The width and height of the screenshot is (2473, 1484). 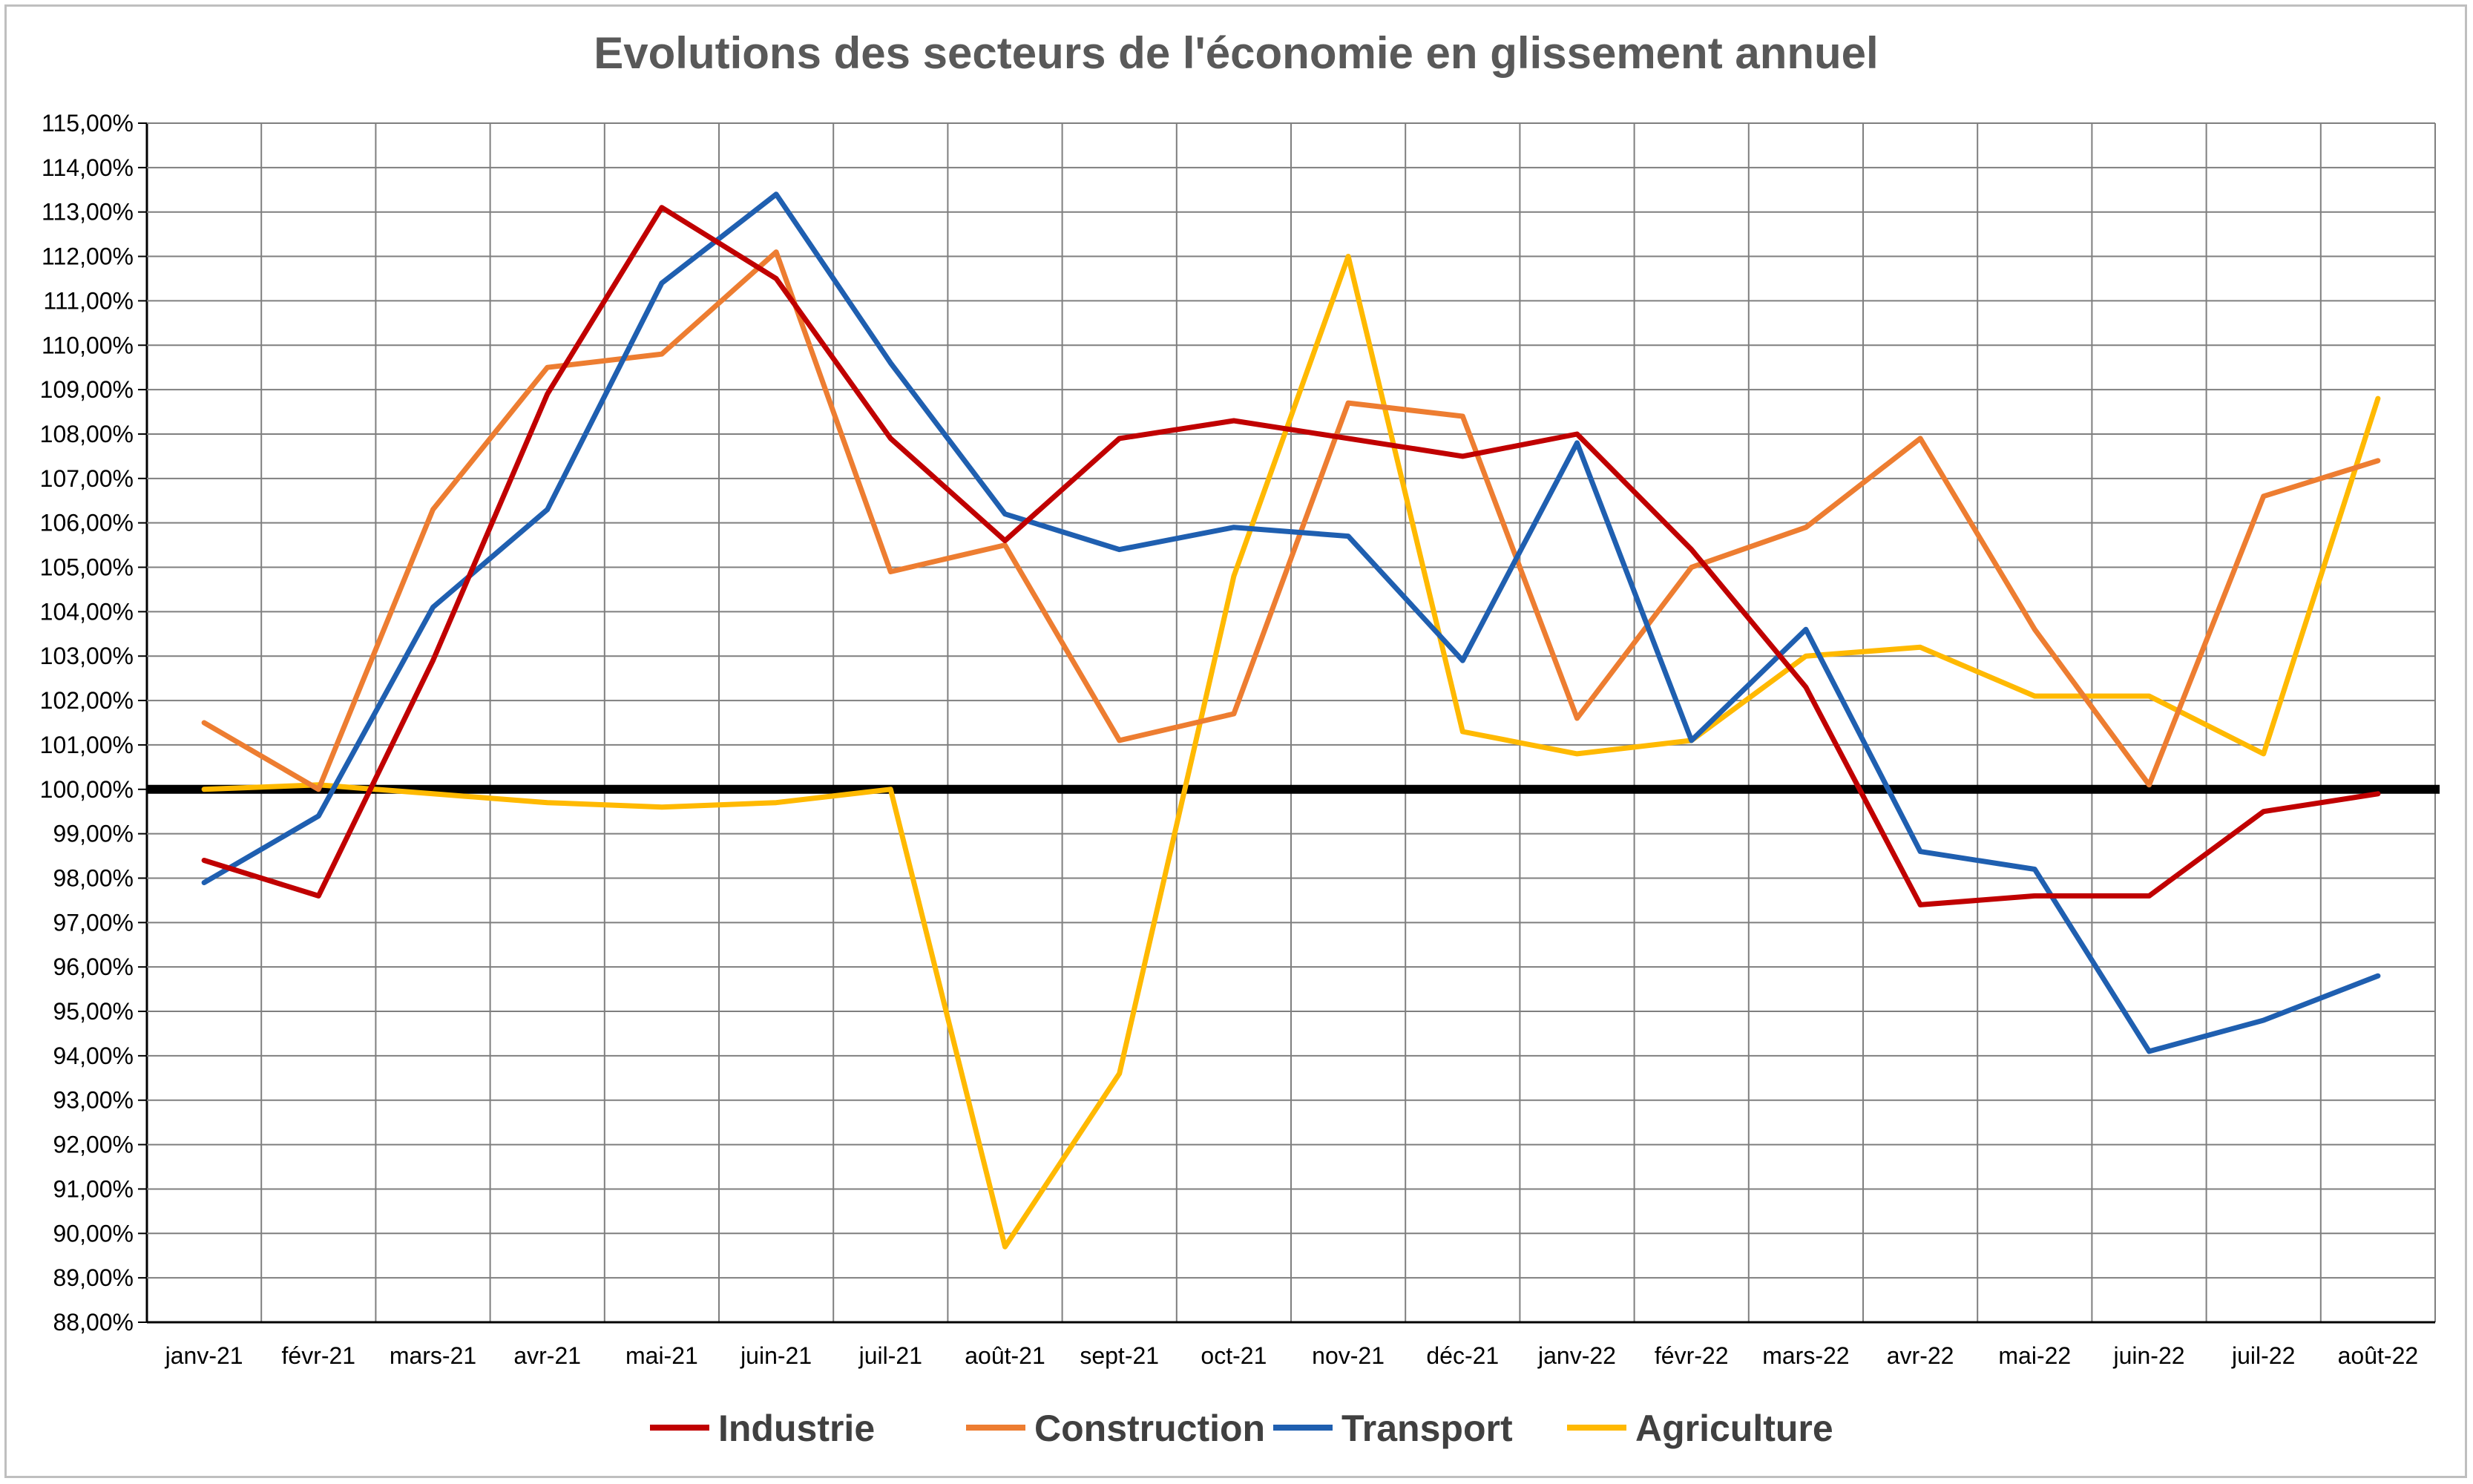 I want to click on x-tick-label: mars-21, so click(x=433, y=1355).